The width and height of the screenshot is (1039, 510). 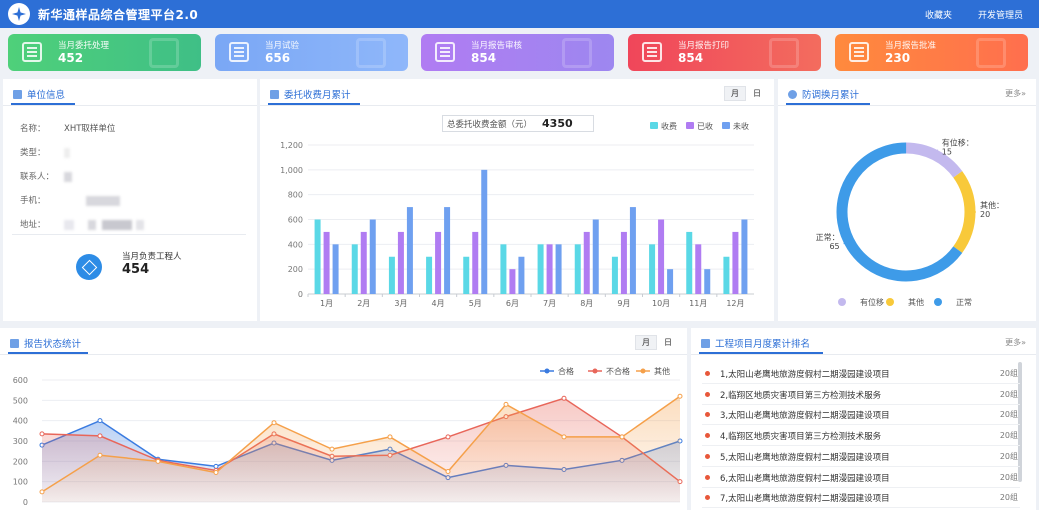 What do you see at coordinates (70, 200) in the screenshot?
I see `unit-phone-row: 手机：` at bounding box center [70, 200].